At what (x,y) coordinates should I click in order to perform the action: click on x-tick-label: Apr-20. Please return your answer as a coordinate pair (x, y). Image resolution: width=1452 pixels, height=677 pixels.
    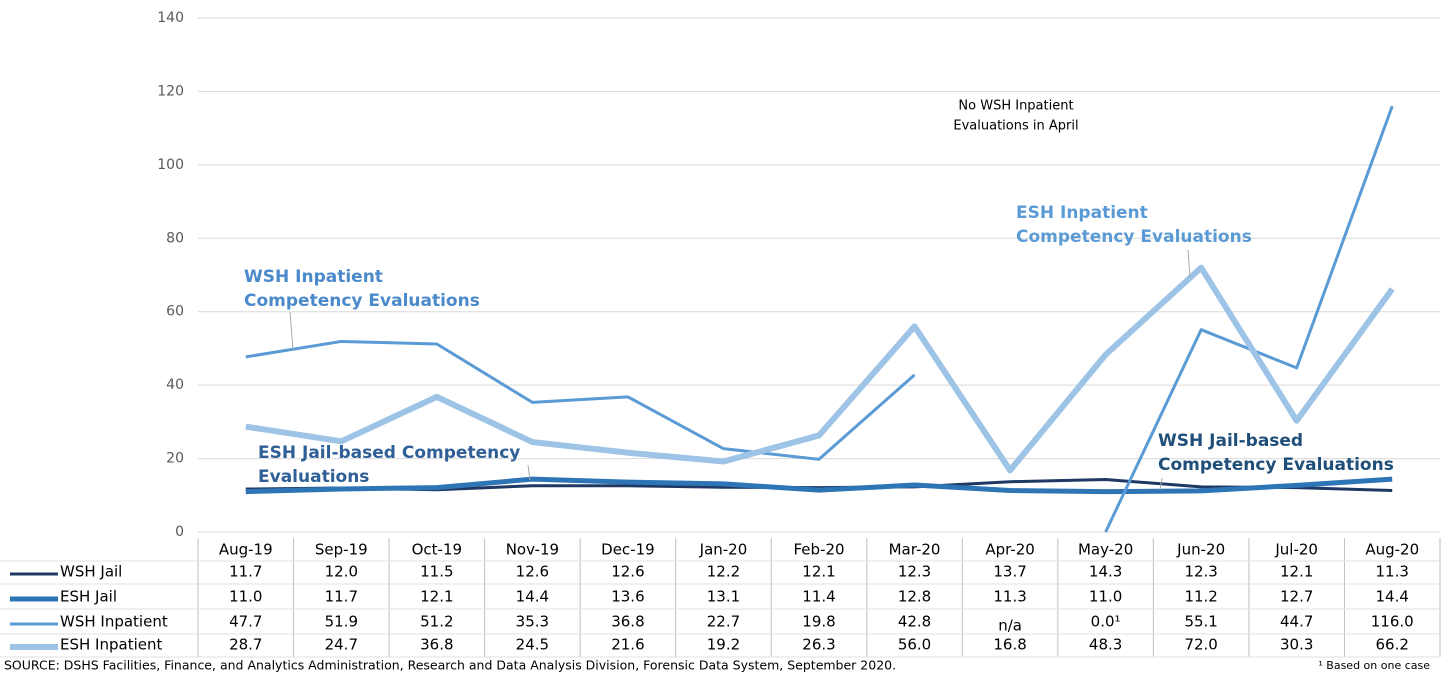
    Looking at the image, I should click on (1010, 550).